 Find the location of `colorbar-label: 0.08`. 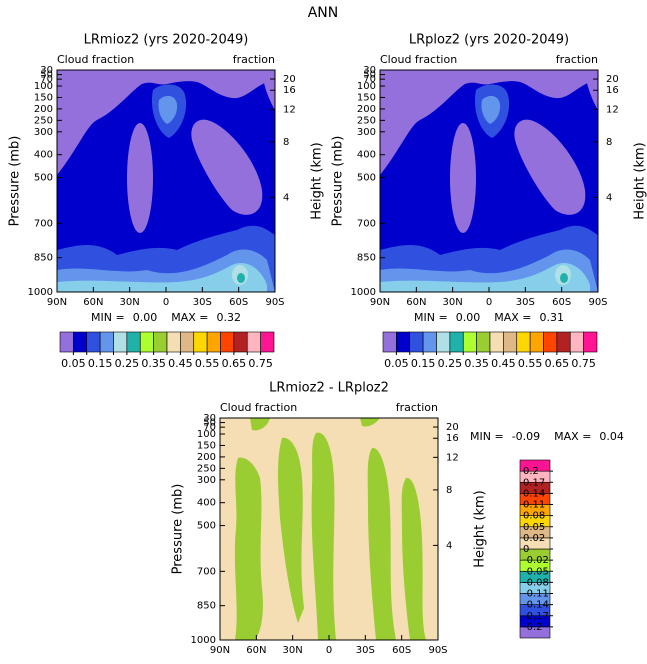

colorbar-label: 0.08 is located at coordinates (534, 516).